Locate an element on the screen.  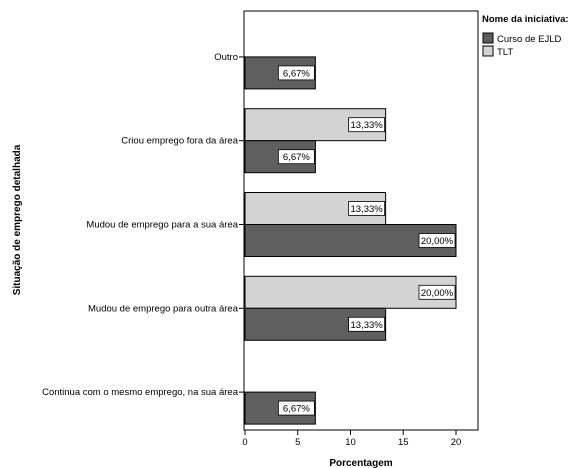
x-tick-label: 10 is located at coordinates (350, 442).